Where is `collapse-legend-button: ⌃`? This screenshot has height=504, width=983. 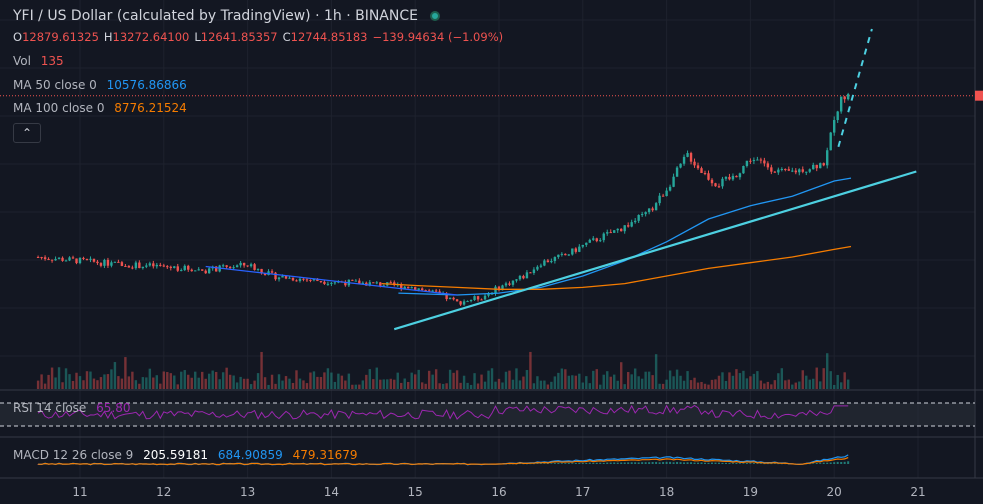 collapse-legend-button: ⌃ is located at coordinates (27, 133).